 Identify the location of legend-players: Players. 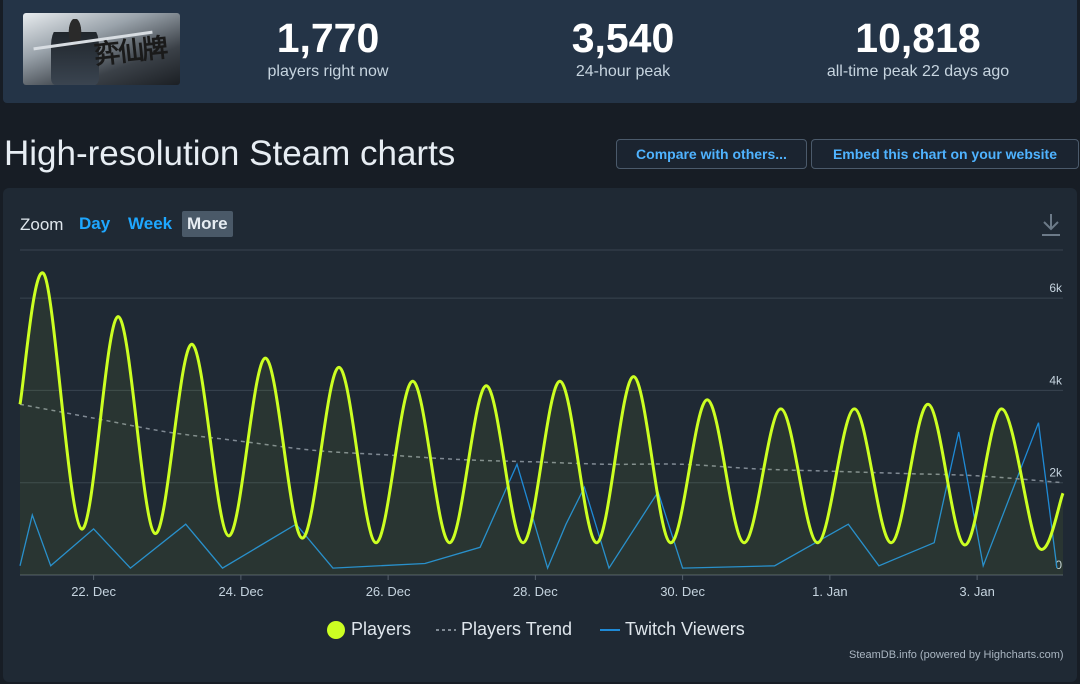
(368, 629).